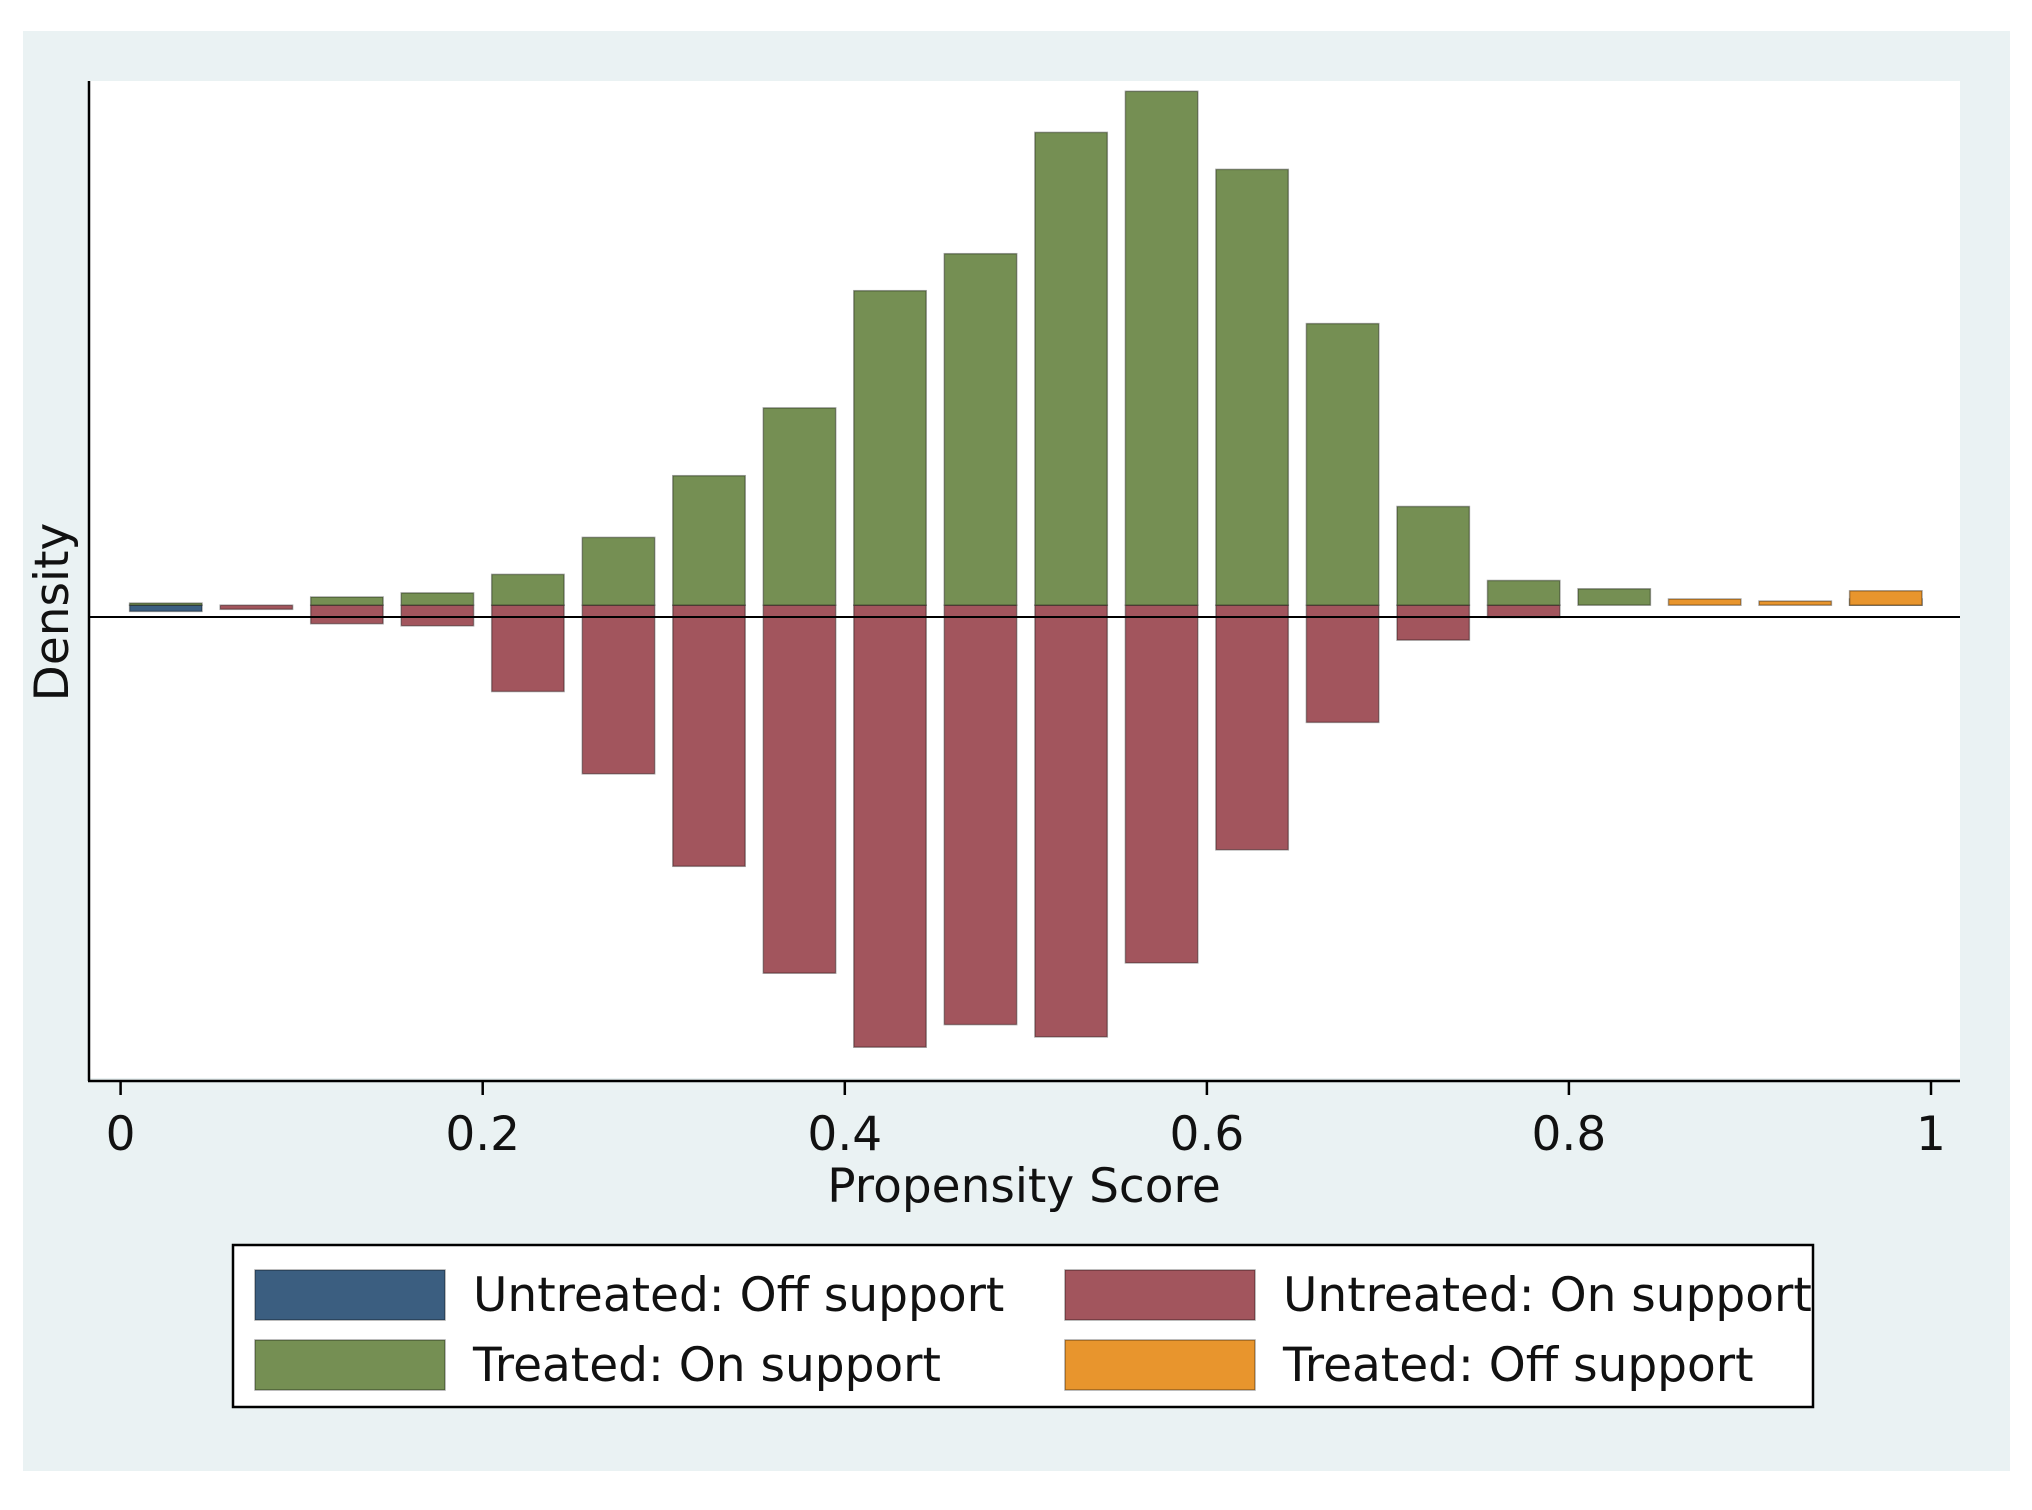  I want to click on legend-label: Treated: On support, so click(706, 1365).